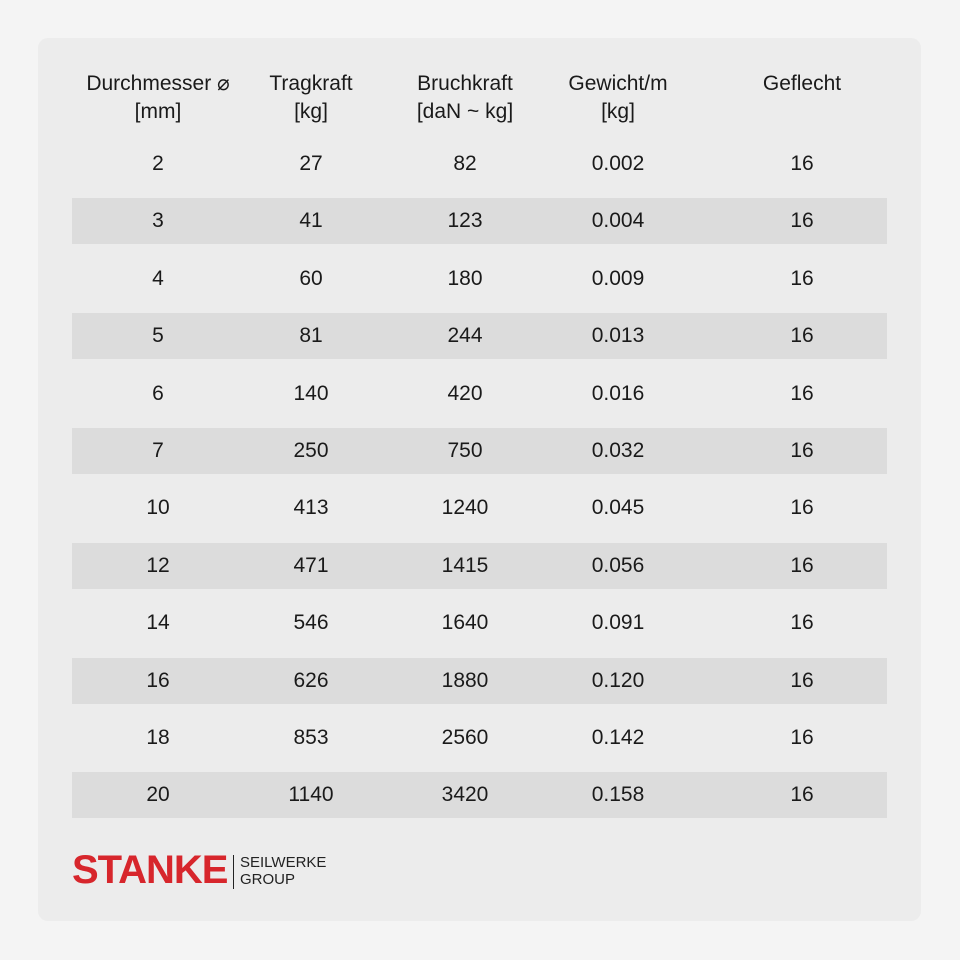  What do you see at coordinates (158, 623) in the screenshot?
I see `table-cell: 14` at bounding box center [158, 623].